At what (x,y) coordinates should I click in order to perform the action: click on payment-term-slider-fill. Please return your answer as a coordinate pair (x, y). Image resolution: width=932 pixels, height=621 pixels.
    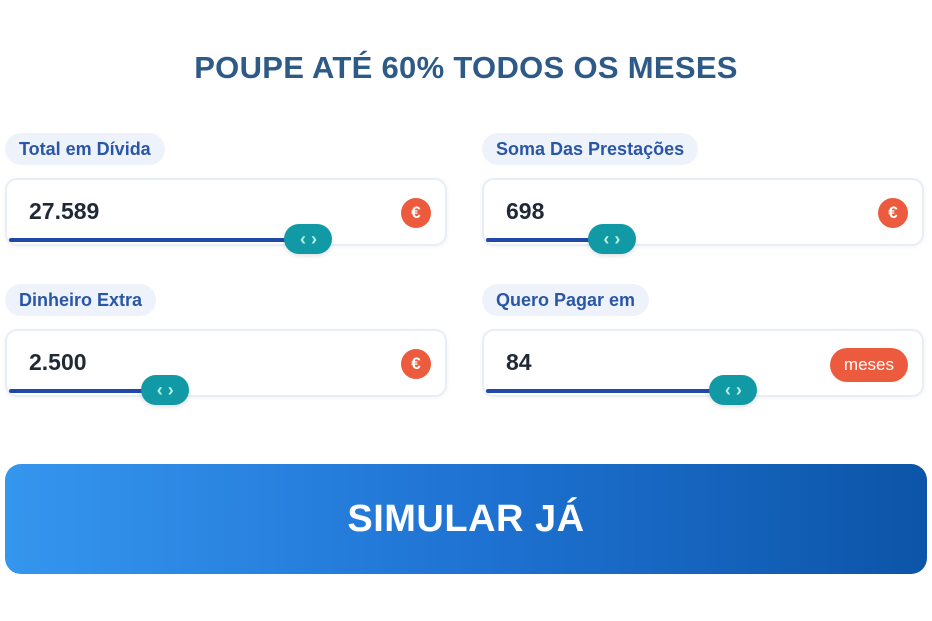
    Looking at the image, I should click on (610, 391).